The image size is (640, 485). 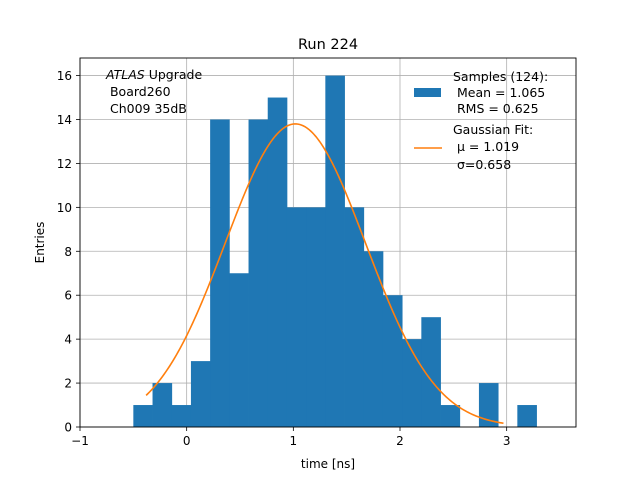 I want to click on annotation-text: ATLAS Upgrade Board260 Ch009 35dB, so click(x=153, y=91).